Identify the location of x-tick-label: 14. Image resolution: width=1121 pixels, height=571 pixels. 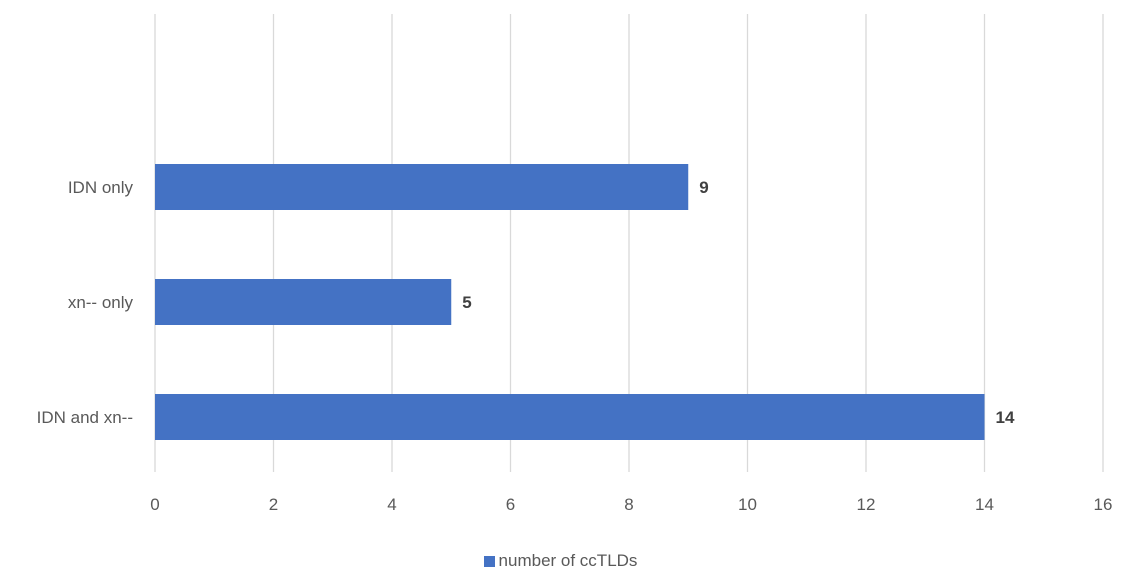
(984, 504).